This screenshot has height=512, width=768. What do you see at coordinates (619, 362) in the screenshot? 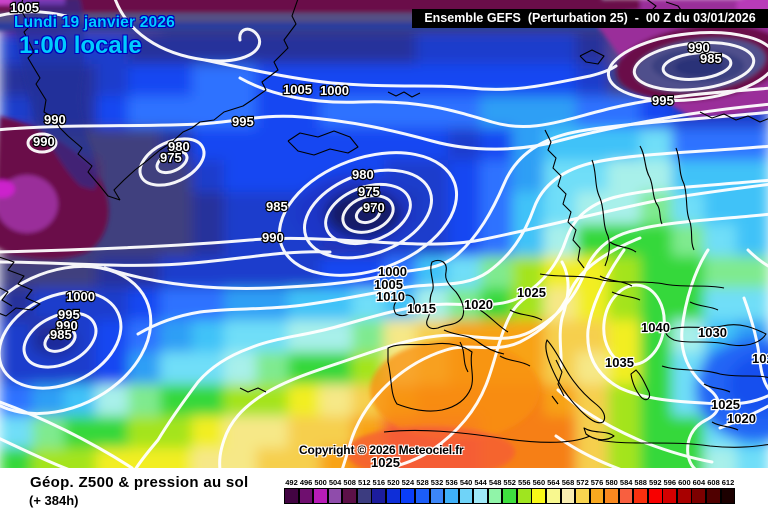
I see `svg-text: 1035` at bounding box center [619, 362].